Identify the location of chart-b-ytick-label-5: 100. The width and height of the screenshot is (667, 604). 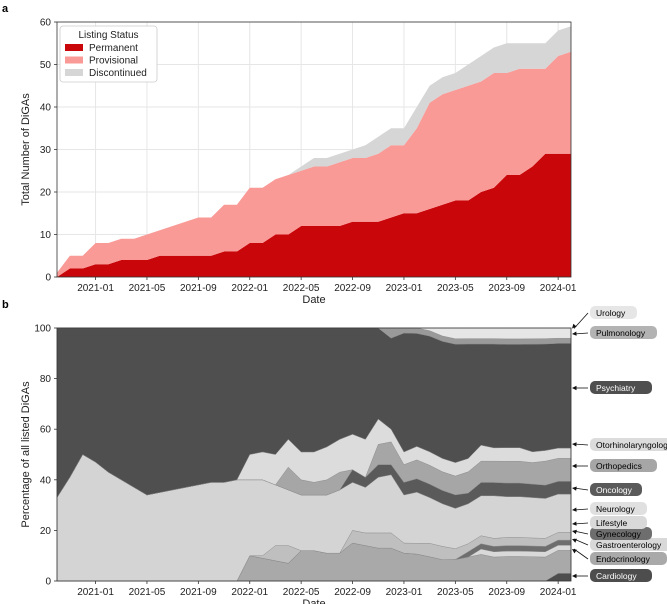
(42, 329).